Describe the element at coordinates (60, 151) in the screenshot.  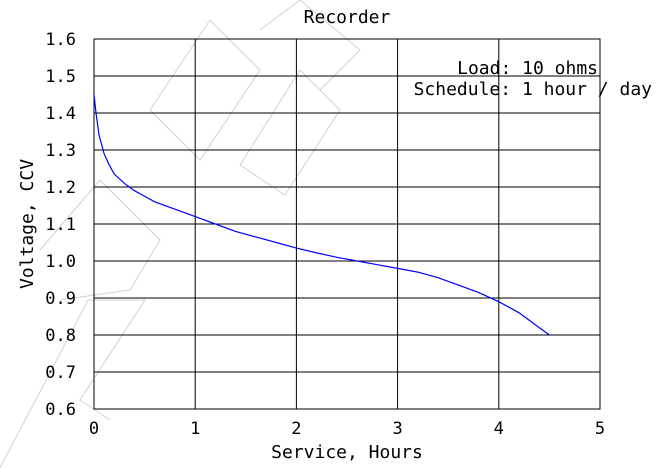
I see `y-tick-label: 1.3` at that location.